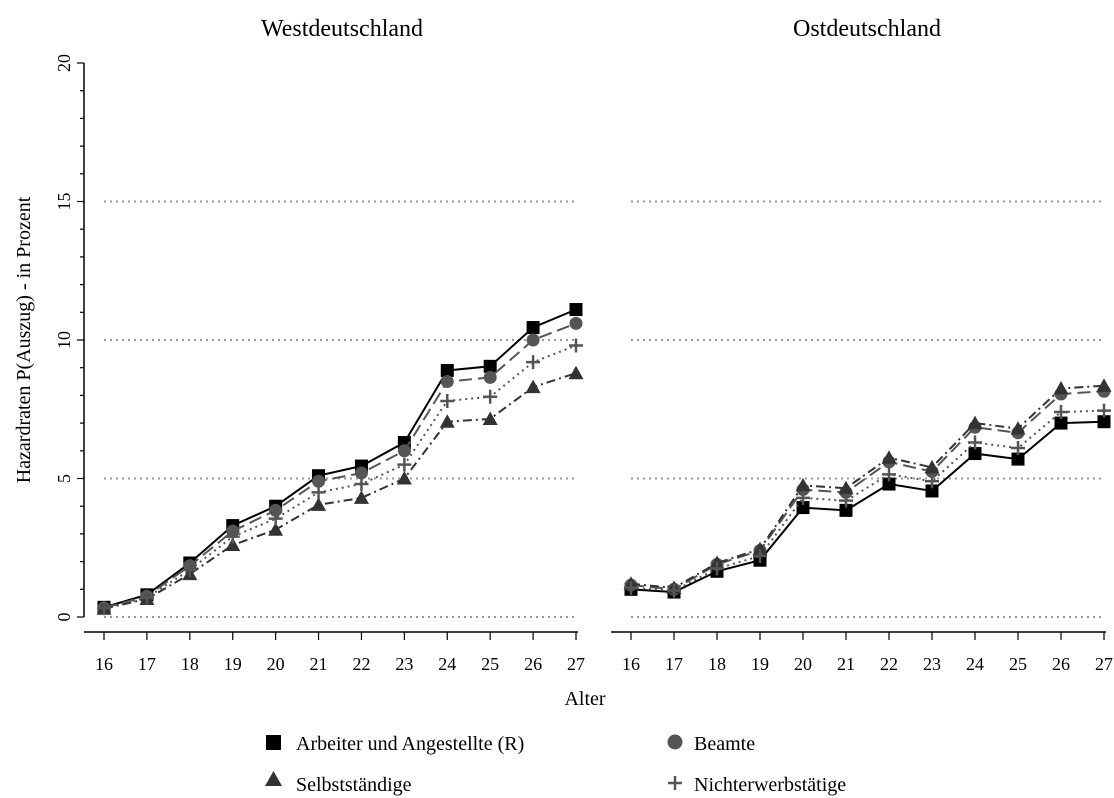 This screenshot has height=798, width=1114. I want to click on panel-title: Westdeutschland, so click(342, 29).